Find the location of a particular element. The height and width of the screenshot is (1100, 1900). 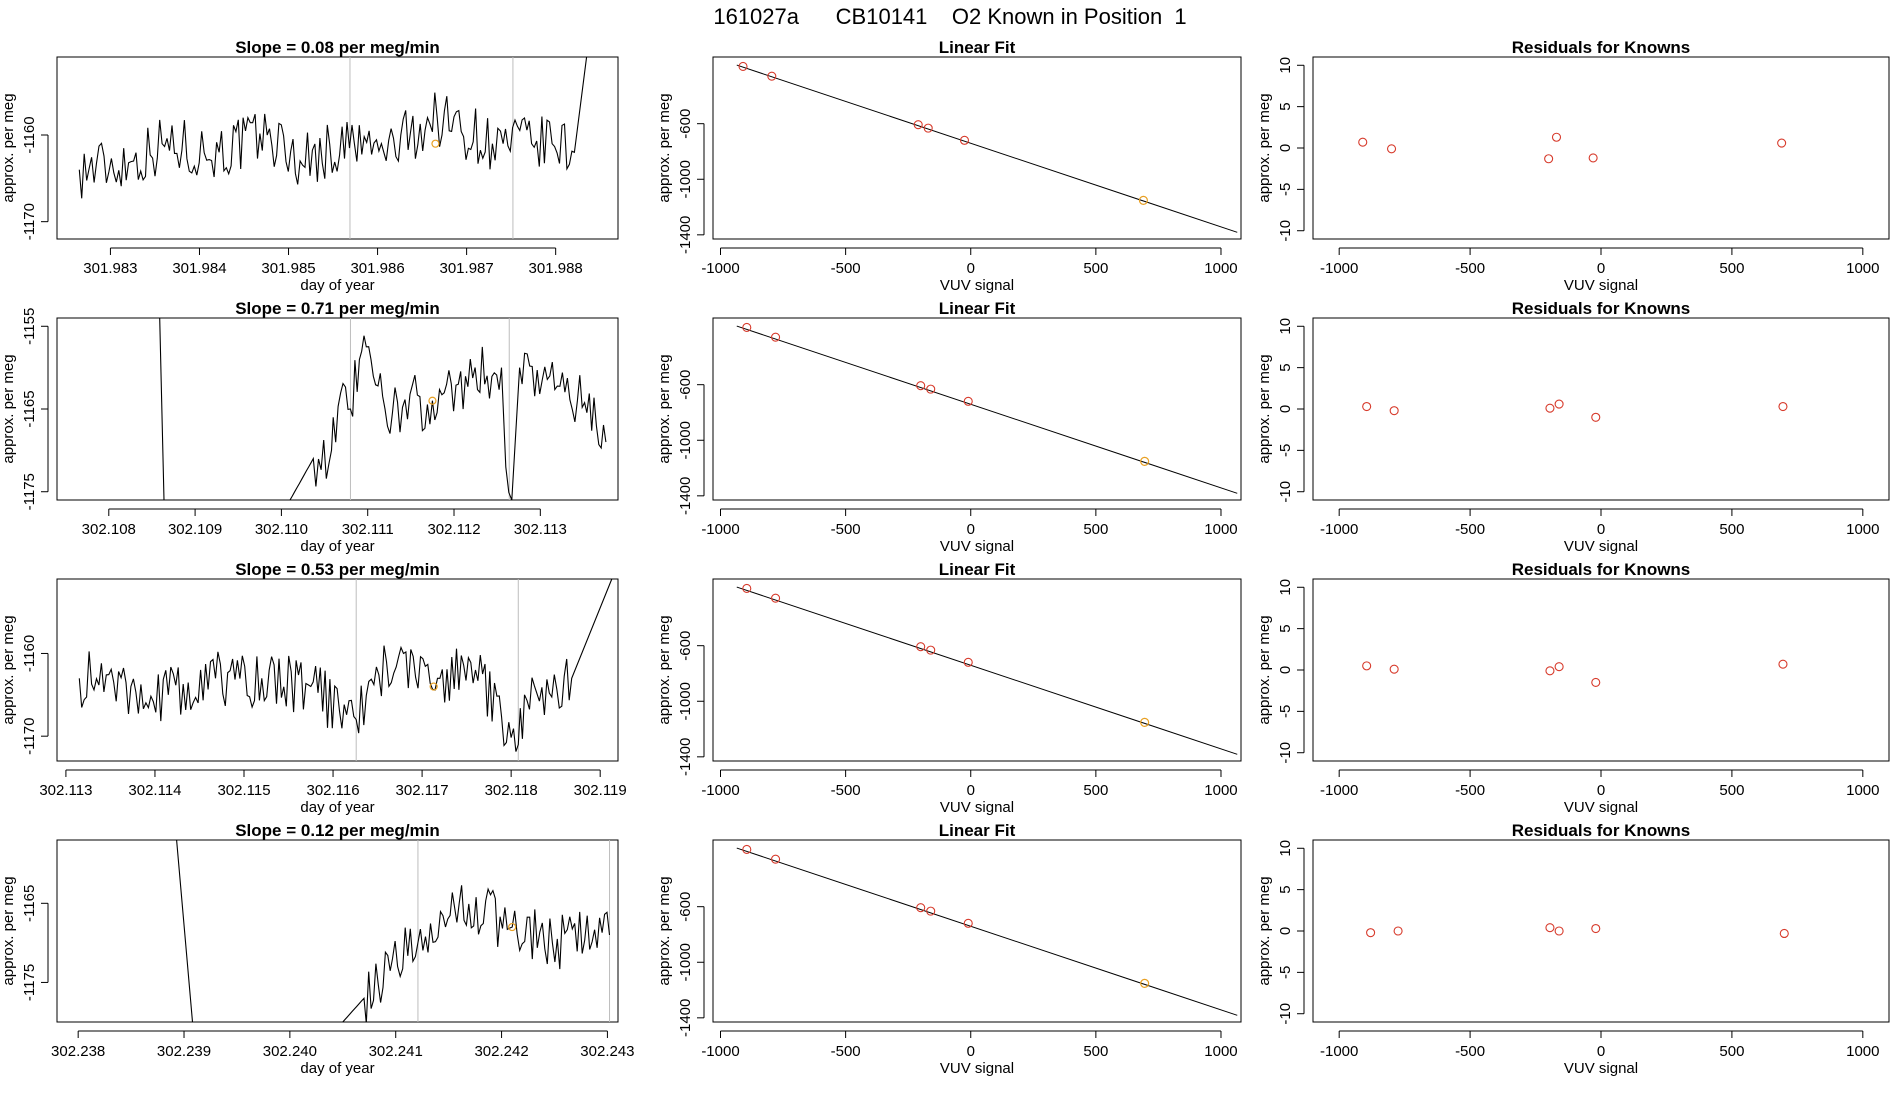

chart-title: Slope = 0.12 per meg/min is located at coordinates (337, 830).